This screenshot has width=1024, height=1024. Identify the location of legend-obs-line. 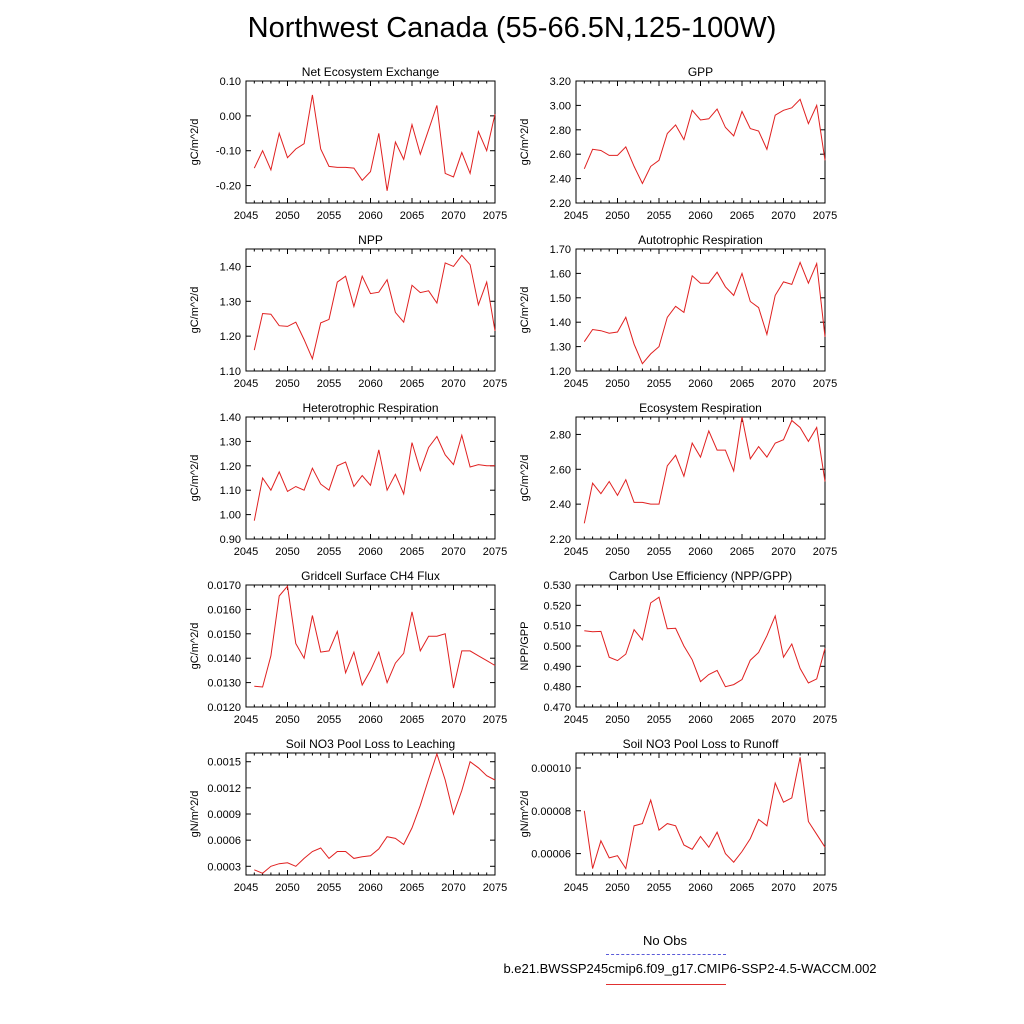
(666, 954).